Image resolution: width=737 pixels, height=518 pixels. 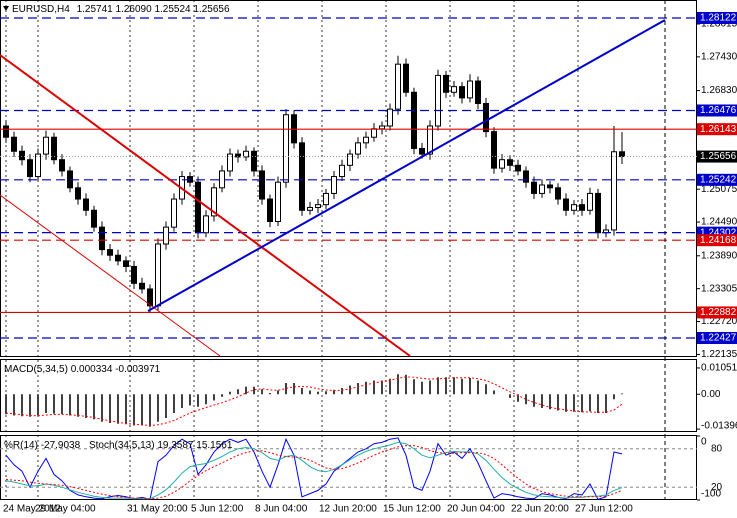 What do you see at coordinates (711, 394) in the screenshot?
I see `y-tick-label: 0.00` at bounding box center [711, 394].